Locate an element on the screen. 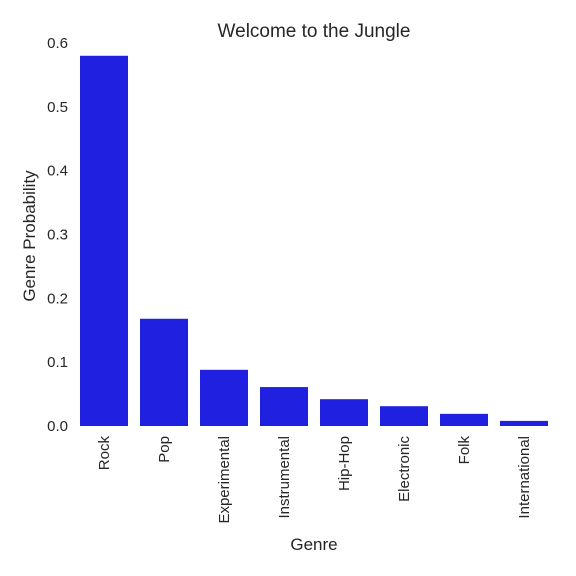 This screenshot has width=576, height=576. x-tick-label: Electronic is located at coordinates (404, 469).